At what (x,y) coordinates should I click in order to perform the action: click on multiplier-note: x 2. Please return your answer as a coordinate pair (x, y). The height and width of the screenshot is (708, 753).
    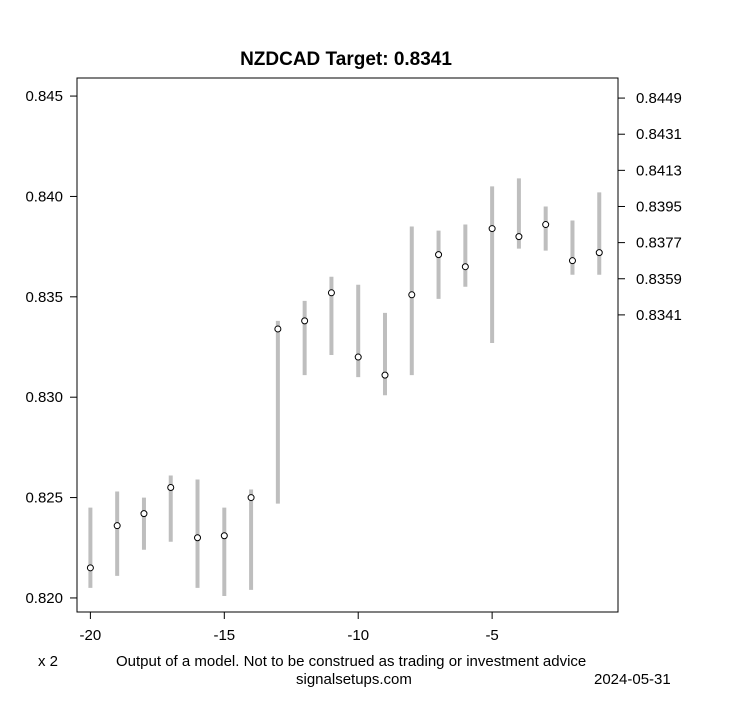
    Looking at the image, I should click on (48, 661).